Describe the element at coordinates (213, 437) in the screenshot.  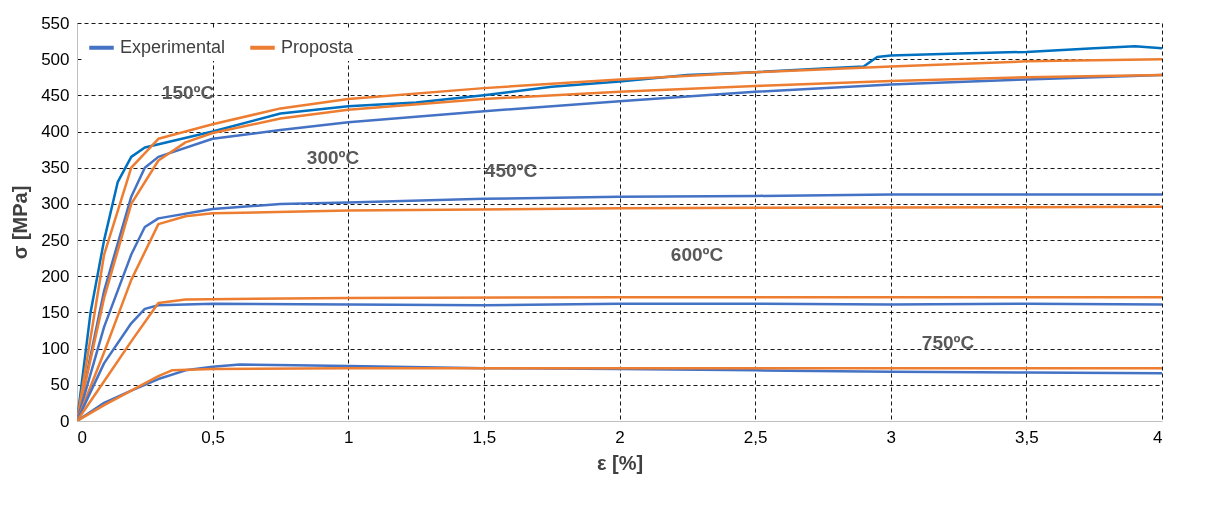
I see `x-tick-label: 0,5` at that location.